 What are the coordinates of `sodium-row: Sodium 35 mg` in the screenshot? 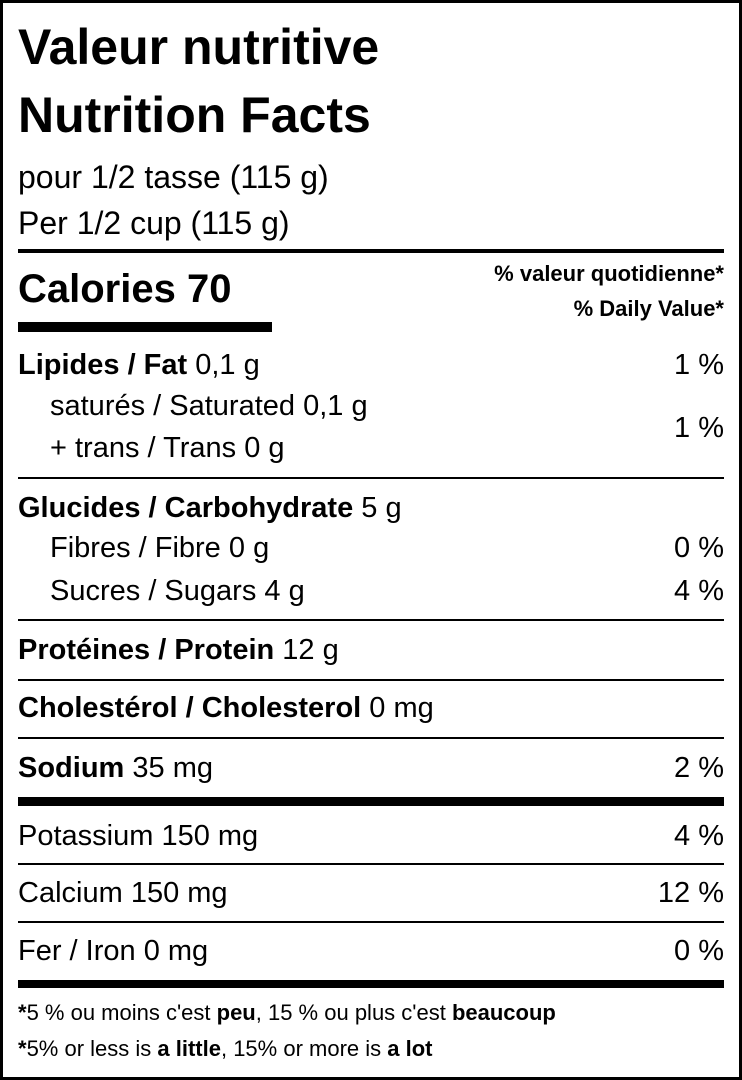 It's located at (115, 768).